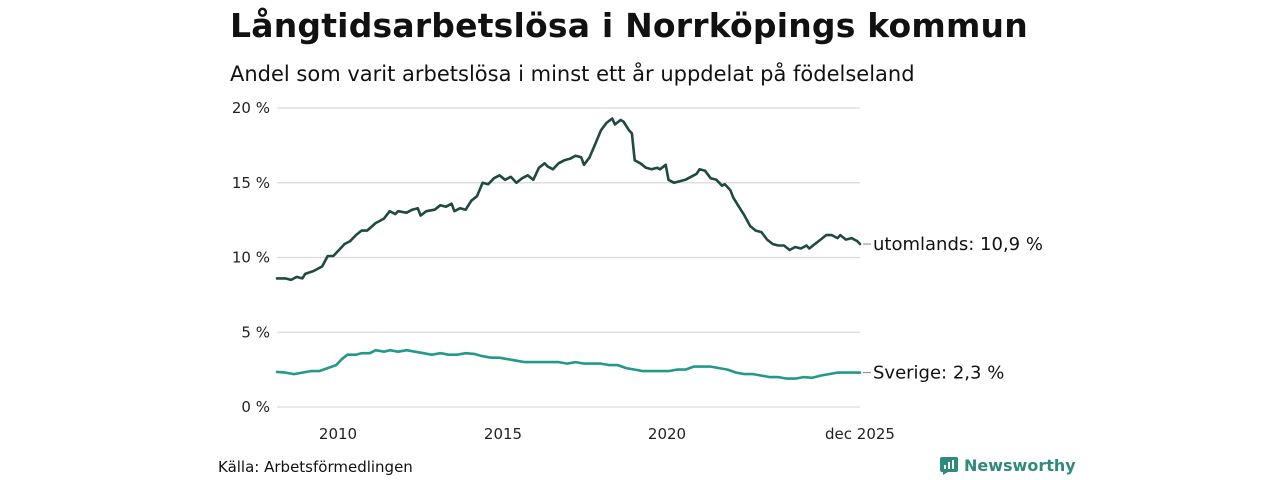 Image resolution: width=1280 pixels, height=480 pixels. I want to click on y-axis-ticks: 0 % 5 % 10 % 15 % 20 %, so click(251, 257).